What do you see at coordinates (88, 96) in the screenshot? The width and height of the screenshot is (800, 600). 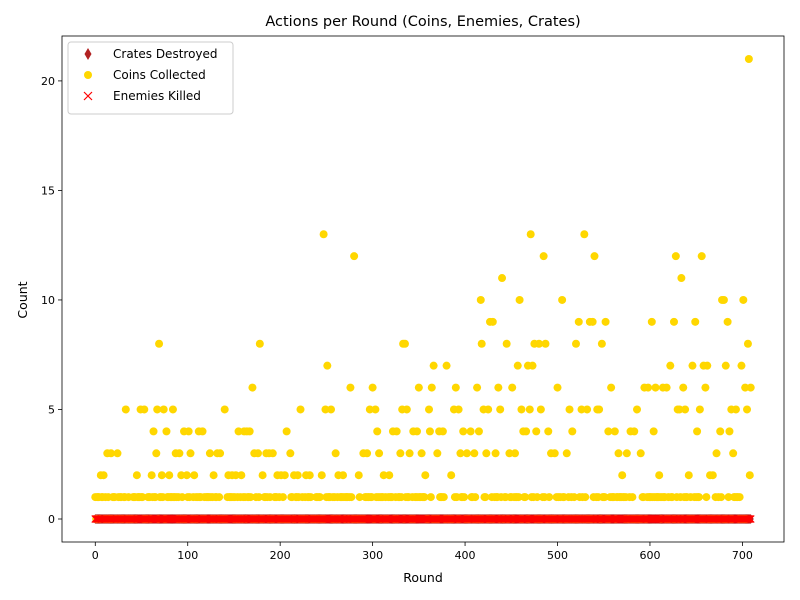 I see `legend-marker-enemies` at bounding box center [88, 96].